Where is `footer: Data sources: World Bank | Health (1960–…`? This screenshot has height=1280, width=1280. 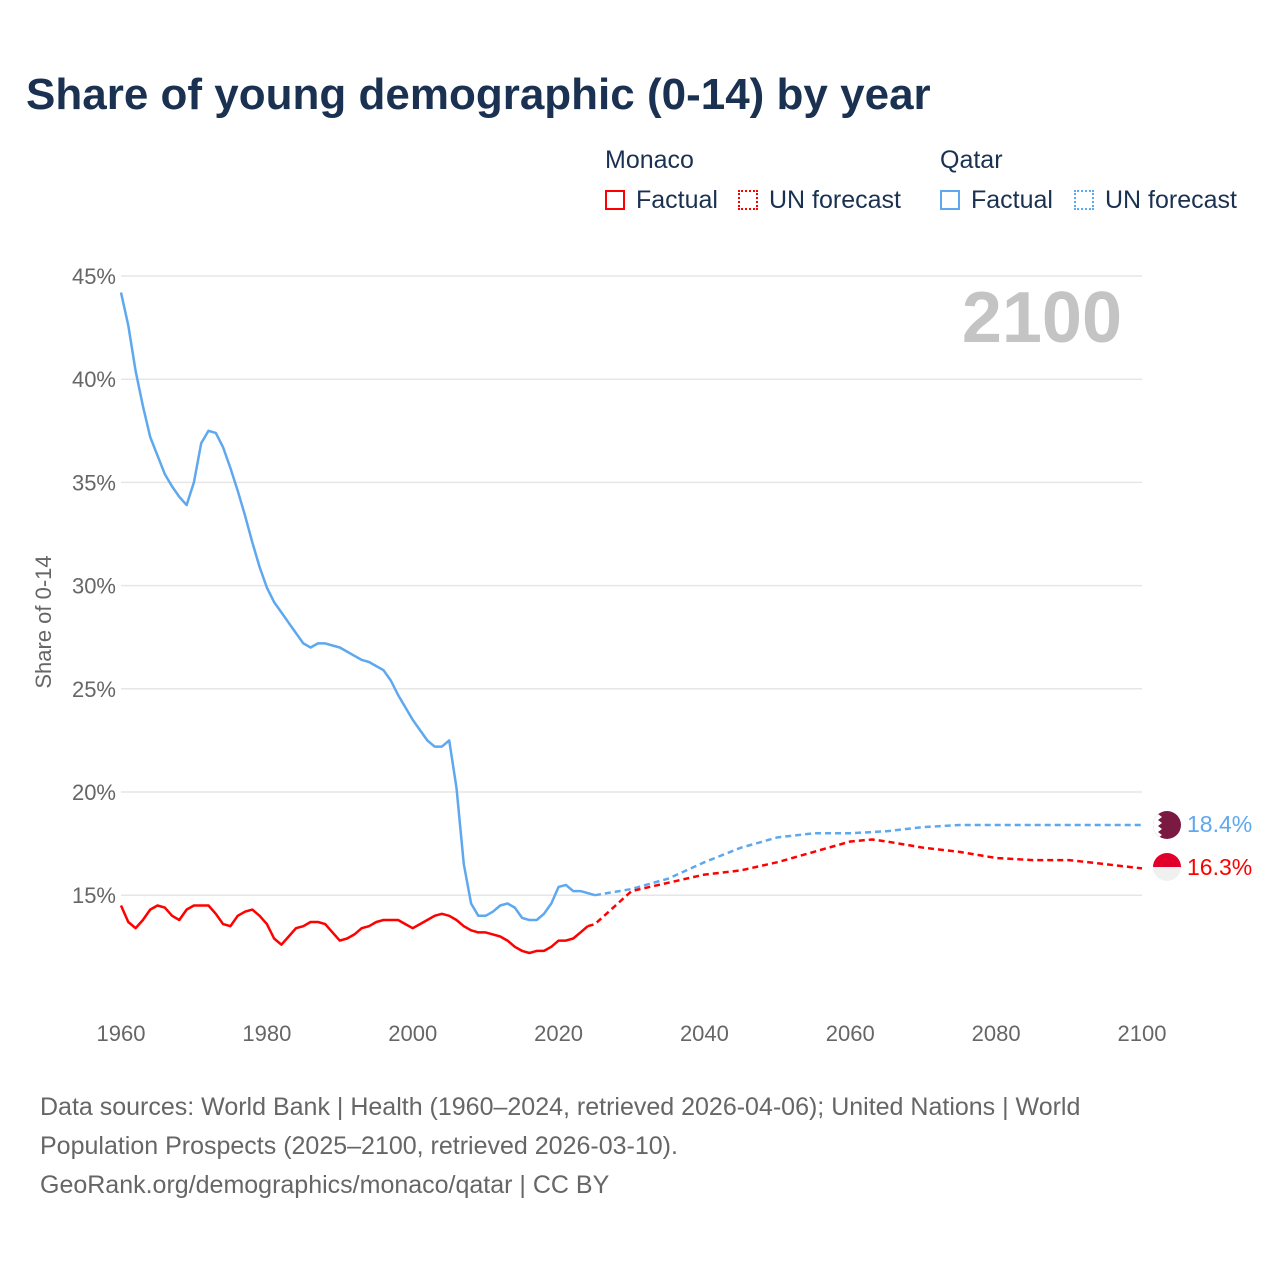 footer: Data sources: World Bank | Health (1960–… is located at coordinates (615, 1146).